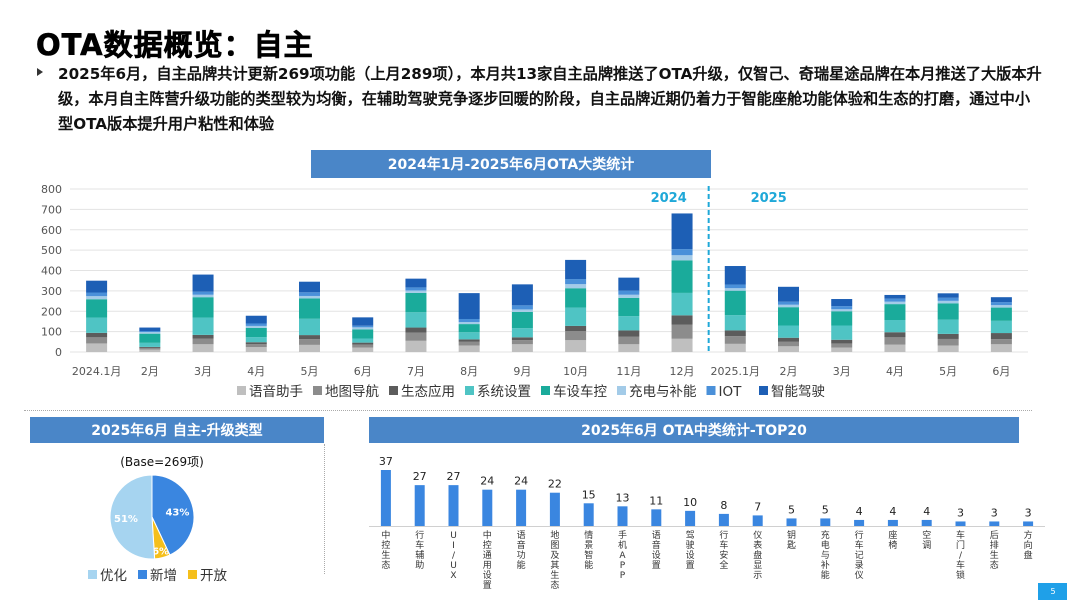 Image resolution: width=1067 pixels, height=600 pixels. I want to click on x-tick-label: 9月, so click(522, 371).